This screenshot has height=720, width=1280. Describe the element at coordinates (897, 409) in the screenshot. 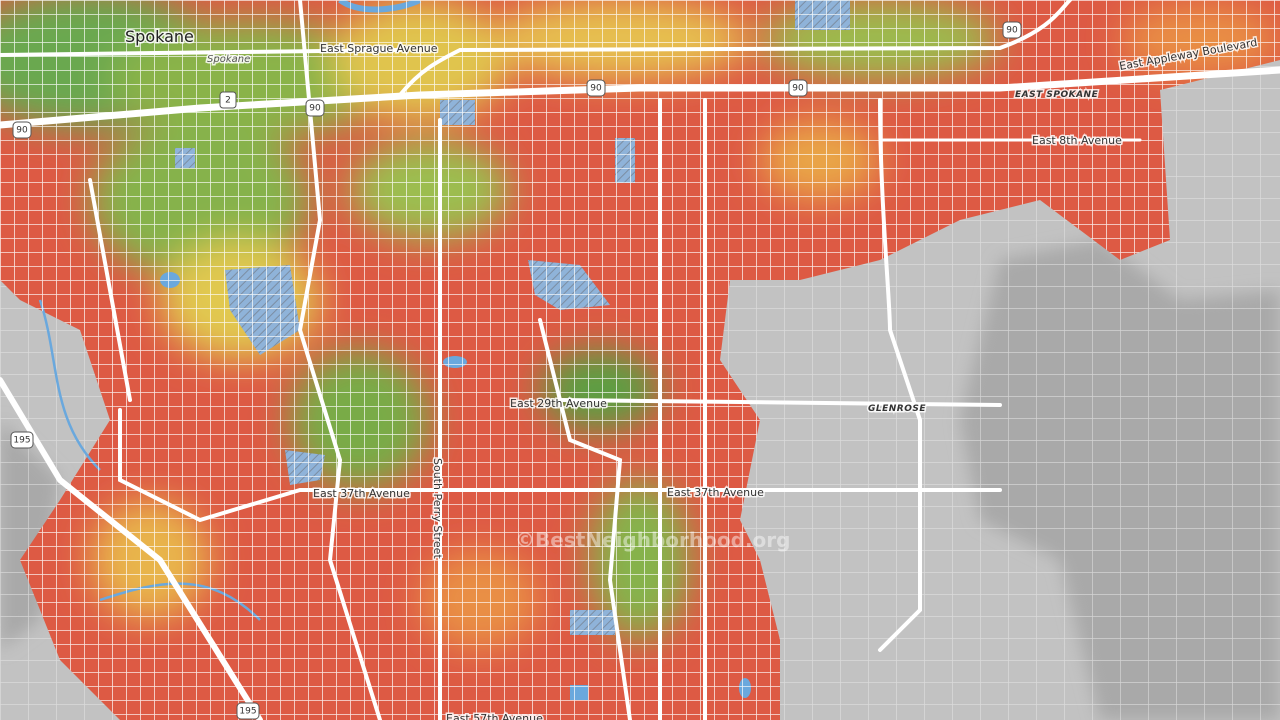

I see `neighborhood-label: GLENROSE` at that location.